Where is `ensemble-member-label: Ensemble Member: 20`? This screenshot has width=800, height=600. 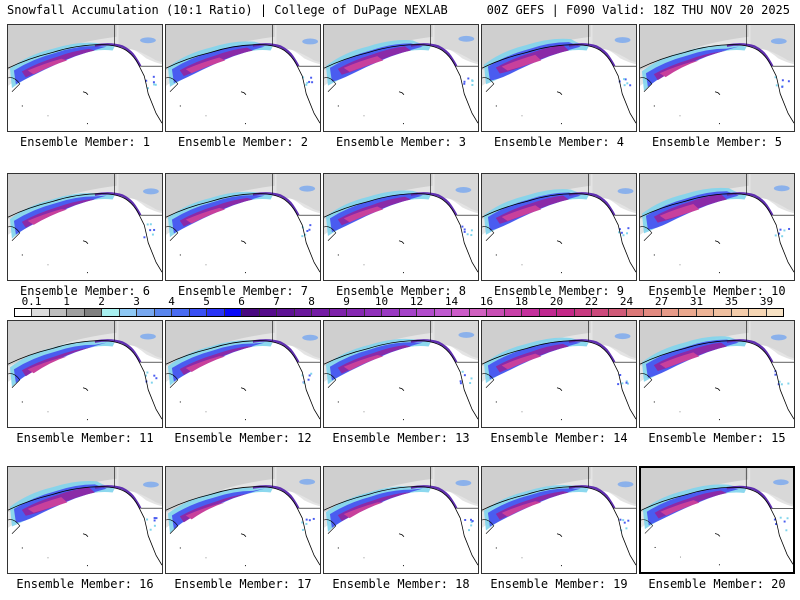
ensemble-member-label: Ensemble Member: 20 is located at coordinates (717, 584).